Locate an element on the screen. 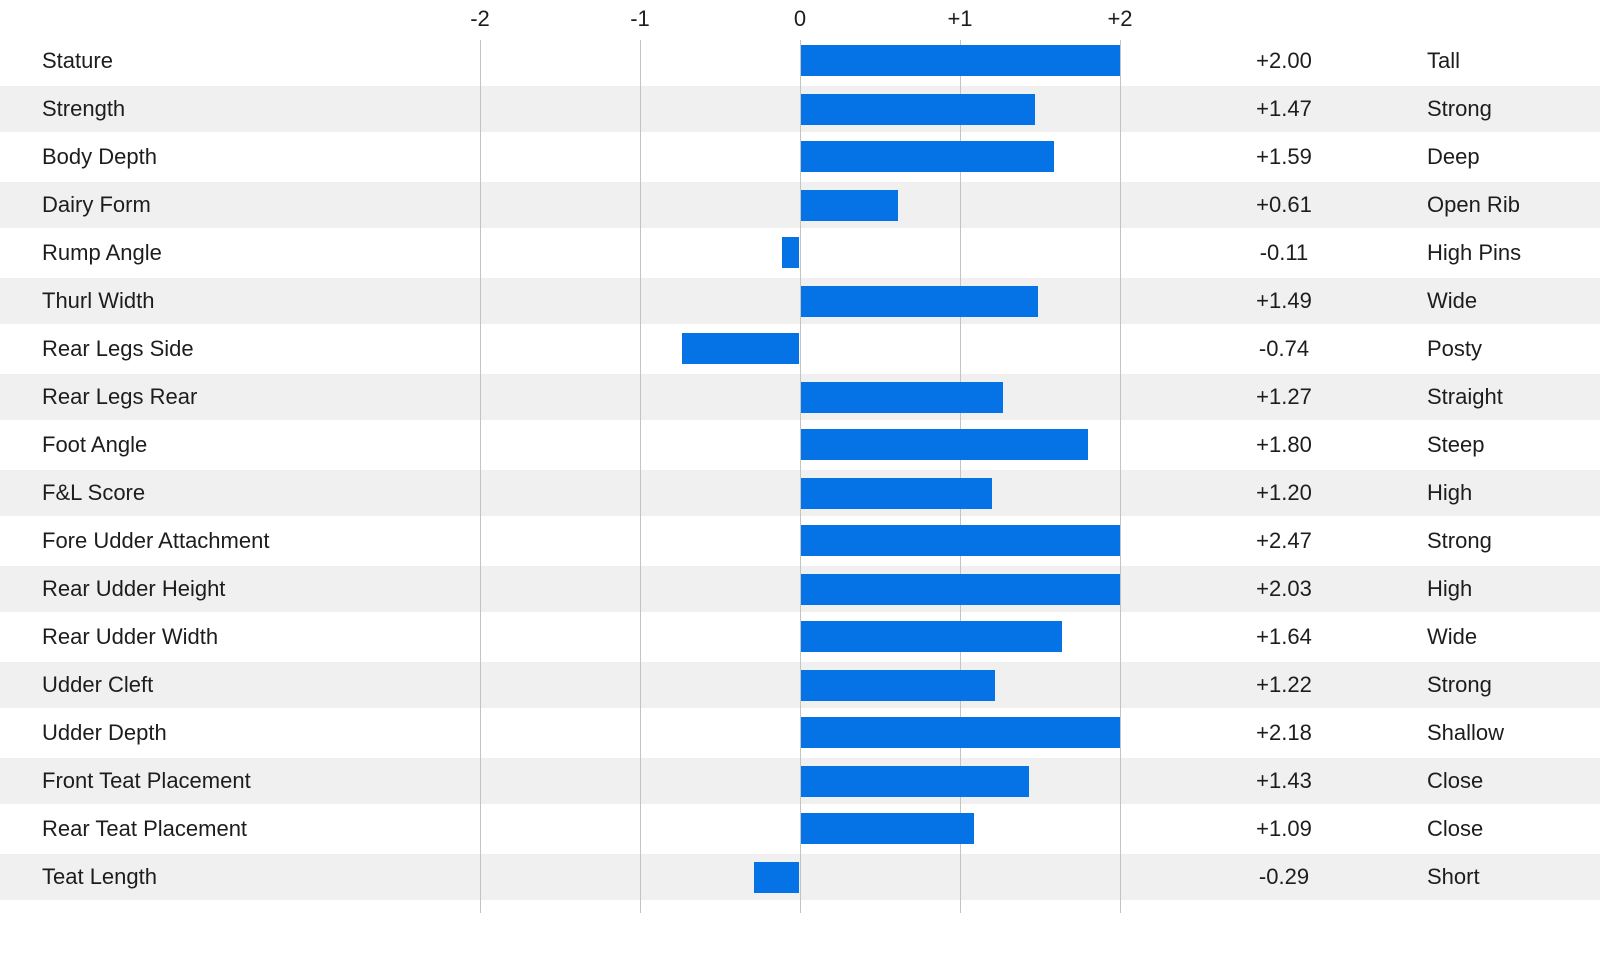  trait-name-label: Front Teat Placement is located at coordinates (146, 780).